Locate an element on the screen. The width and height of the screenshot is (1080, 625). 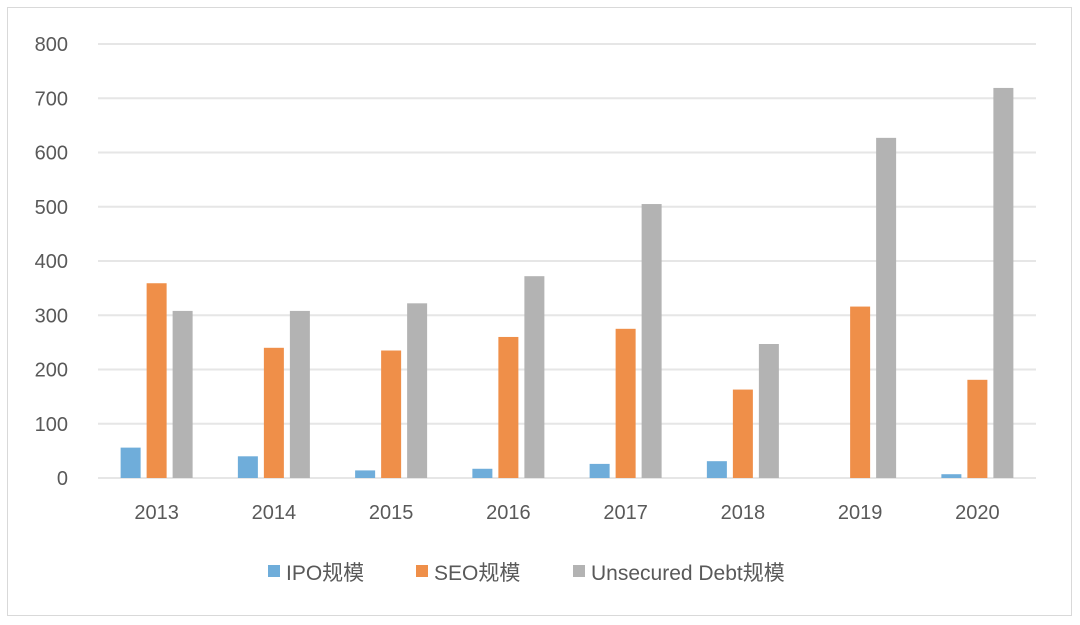
bar-IPO规模-2020 is located at coordinates (951, 476).